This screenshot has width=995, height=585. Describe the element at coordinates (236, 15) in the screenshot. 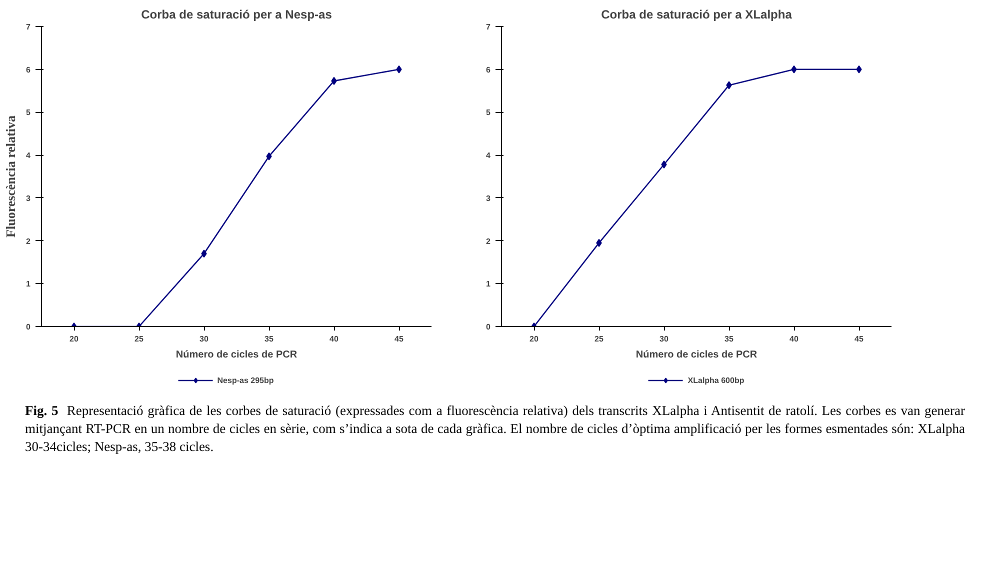

I see `chart-title: Corba de saturació per a Nesp-as` at that location.